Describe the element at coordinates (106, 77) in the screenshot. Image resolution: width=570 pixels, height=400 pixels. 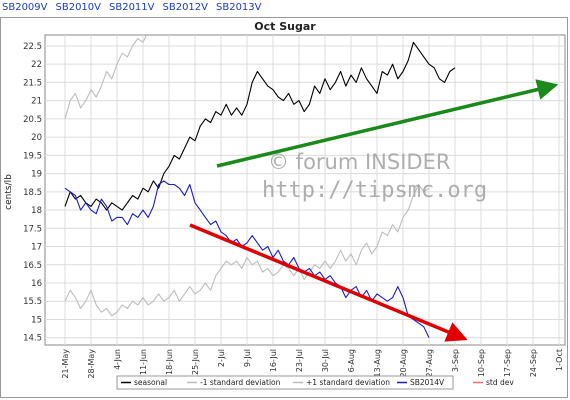
I see `series-line--1-standard-deviation` at that location.